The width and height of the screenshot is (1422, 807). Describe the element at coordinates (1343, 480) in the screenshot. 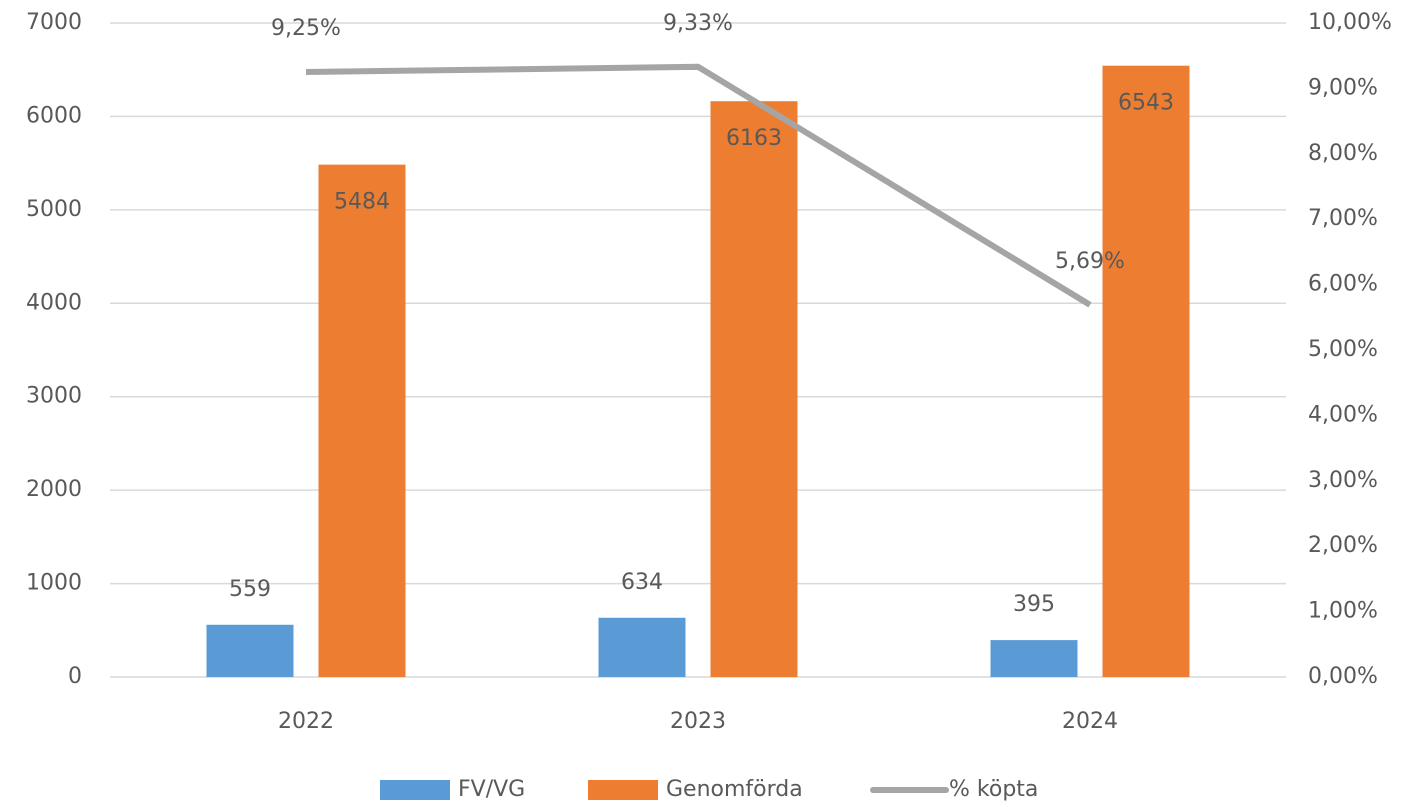

I see `y2-tick-label: 3,00%` at that location.